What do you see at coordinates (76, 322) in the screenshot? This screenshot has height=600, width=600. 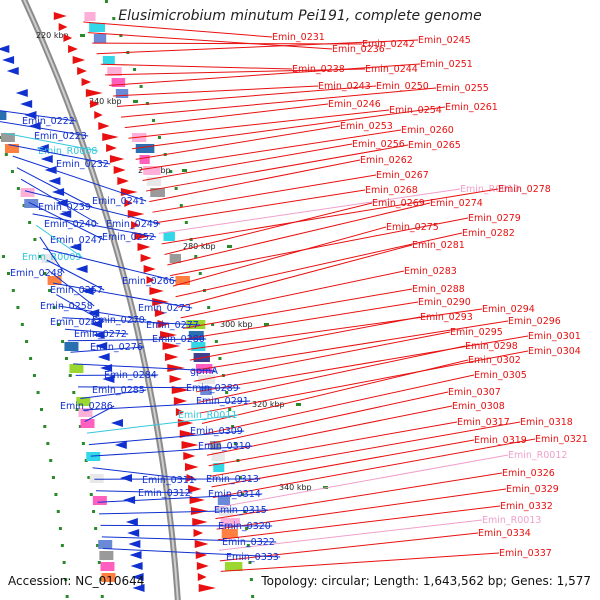 I see `reverse-gene-label: Emin_0263` at bounding box center [76, 322].